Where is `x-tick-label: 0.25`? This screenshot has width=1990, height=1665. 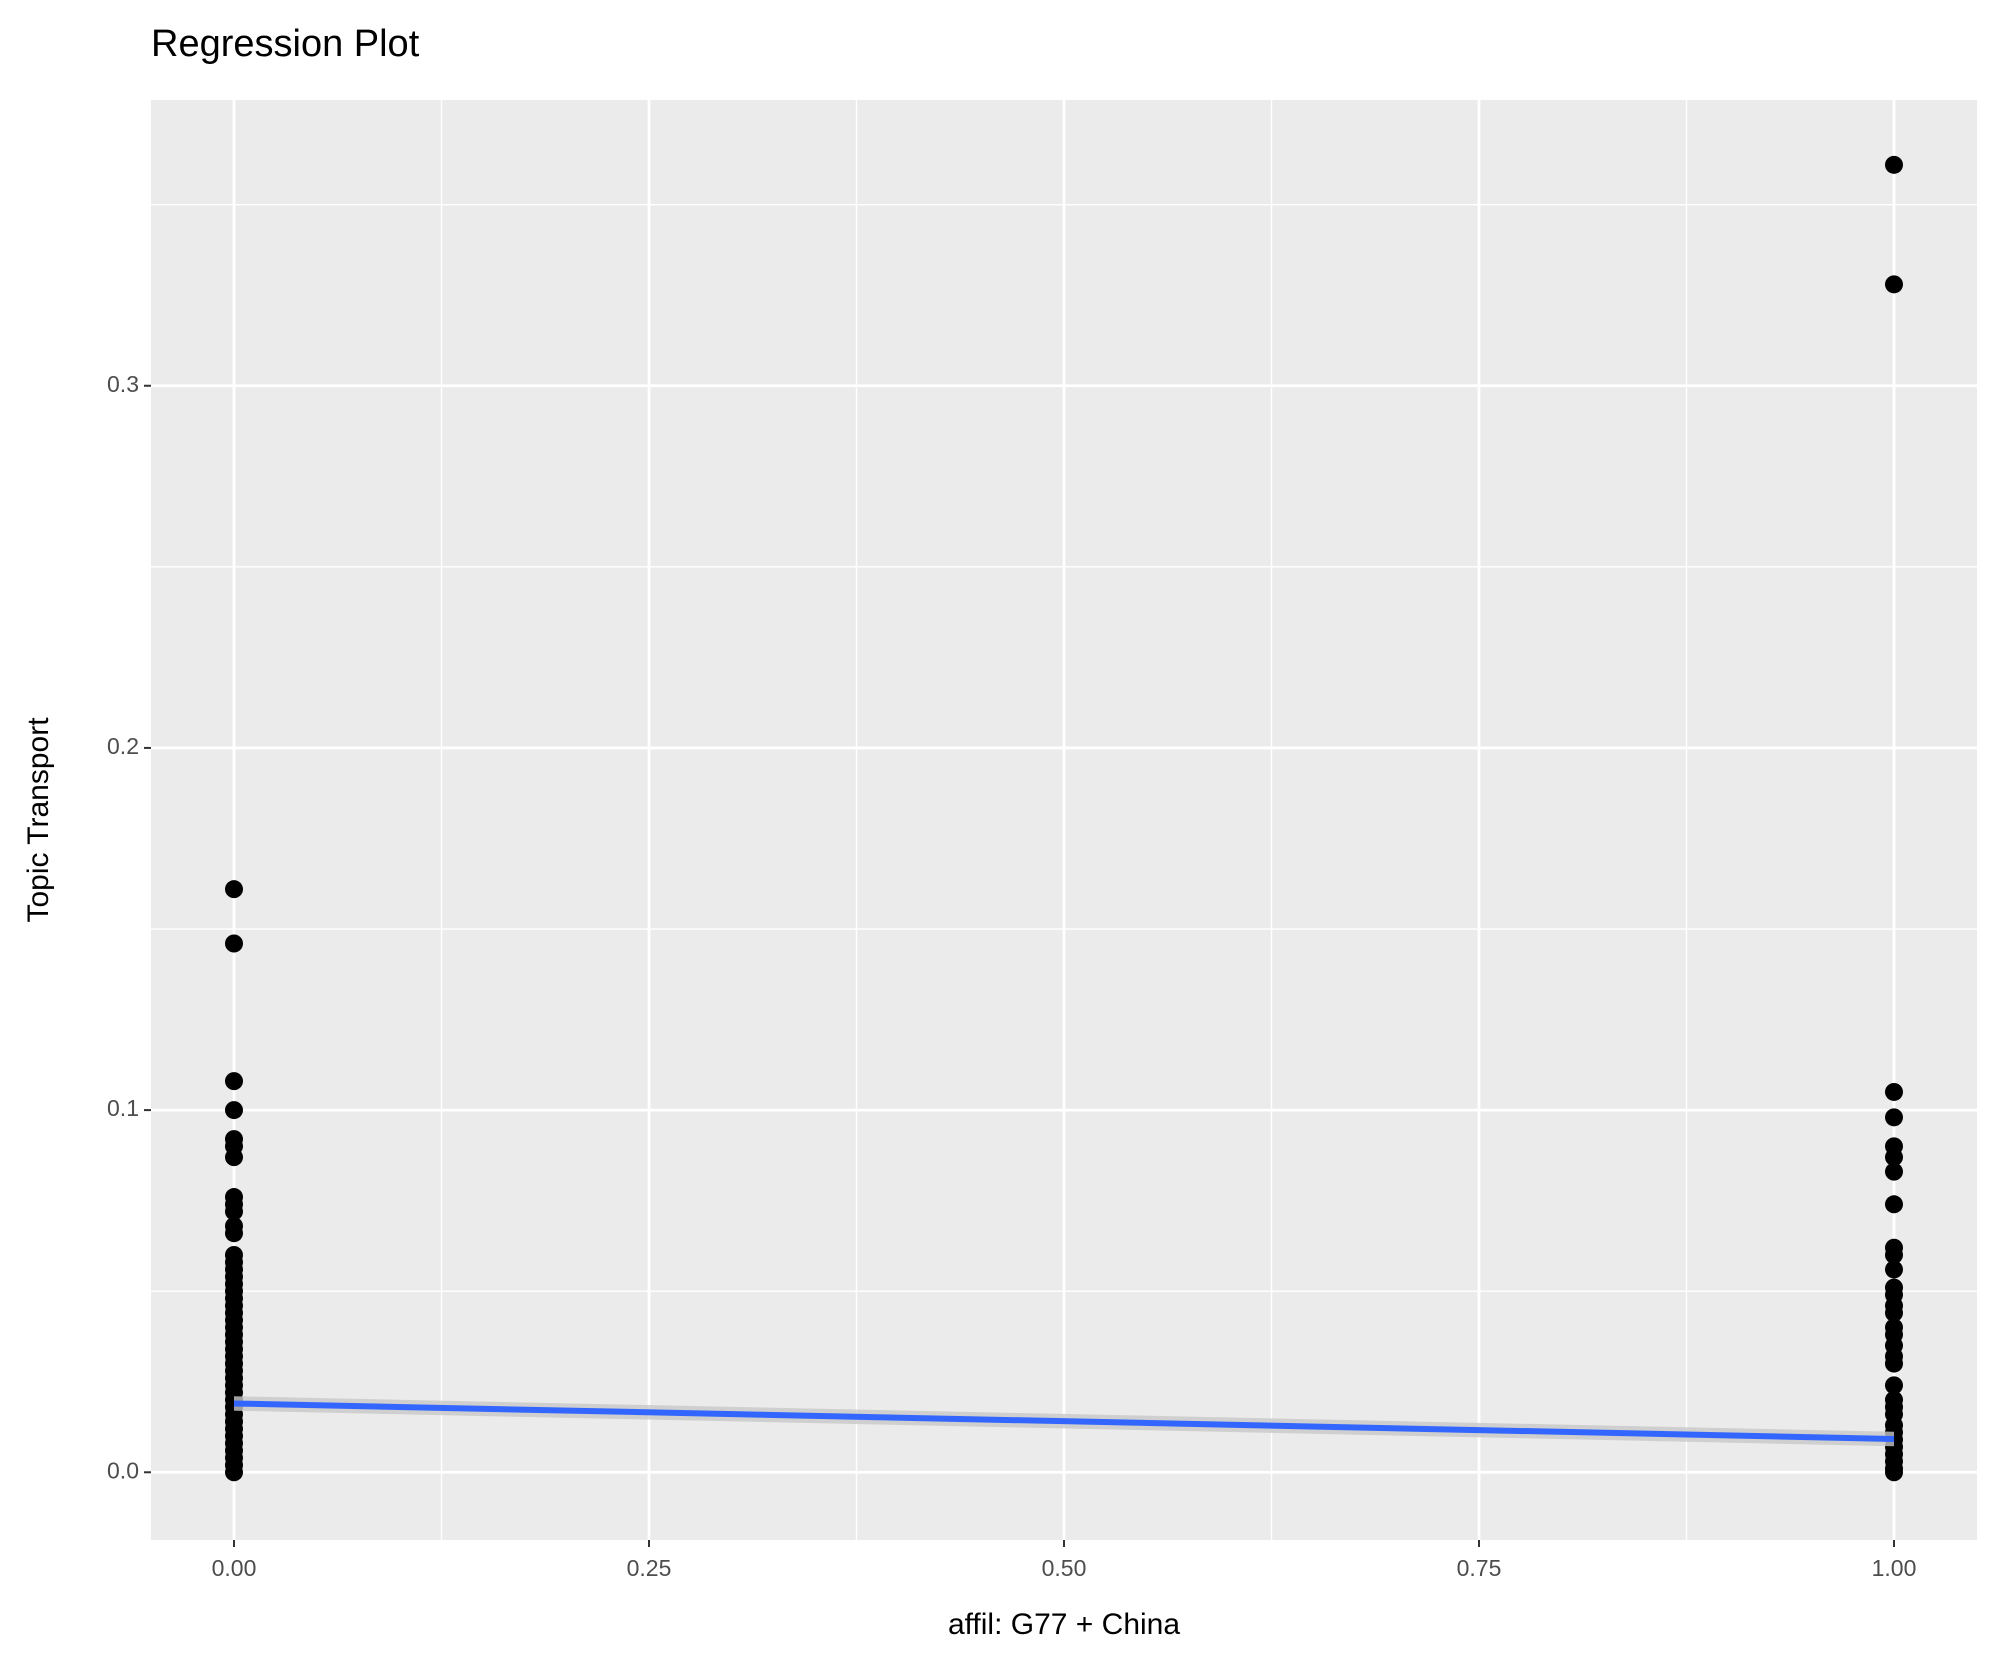
x-tick-label: 0.25 is located at coordinates (649, 1568).